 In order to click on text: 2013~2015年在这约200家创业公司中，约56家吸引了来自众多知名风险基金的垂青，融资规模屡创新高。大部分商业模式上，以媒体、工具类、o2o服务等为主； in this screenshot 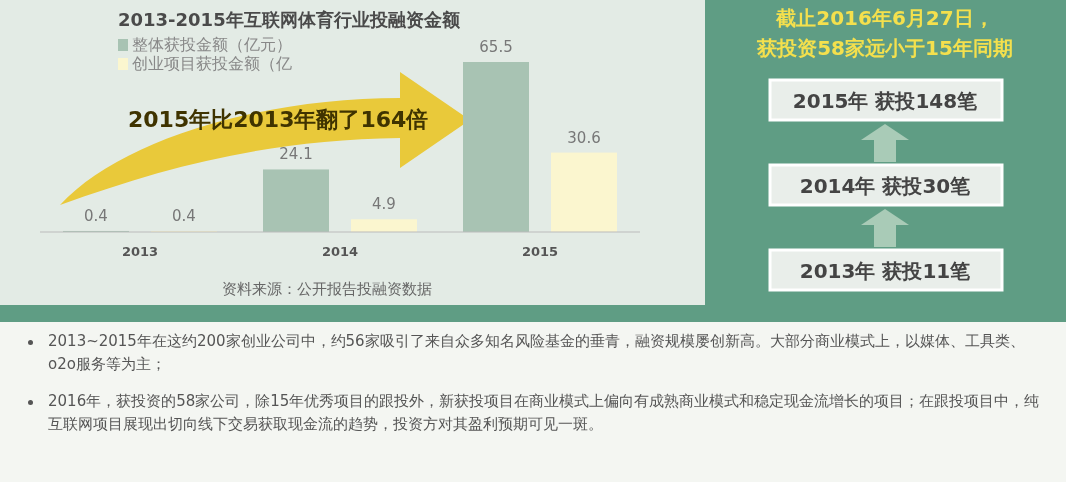, I will do `click(536, 352)`.